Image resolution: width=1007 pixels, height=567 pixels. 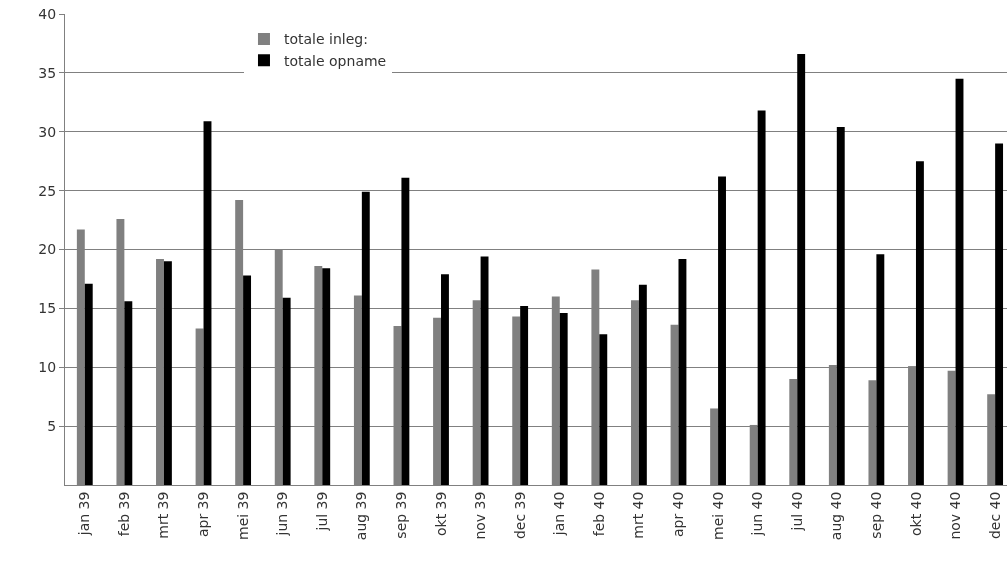 What do you see at coordinates (955, 515) in the screenshot?
I see `x-tick-label: nov 40` at bounding box center [955, 515].